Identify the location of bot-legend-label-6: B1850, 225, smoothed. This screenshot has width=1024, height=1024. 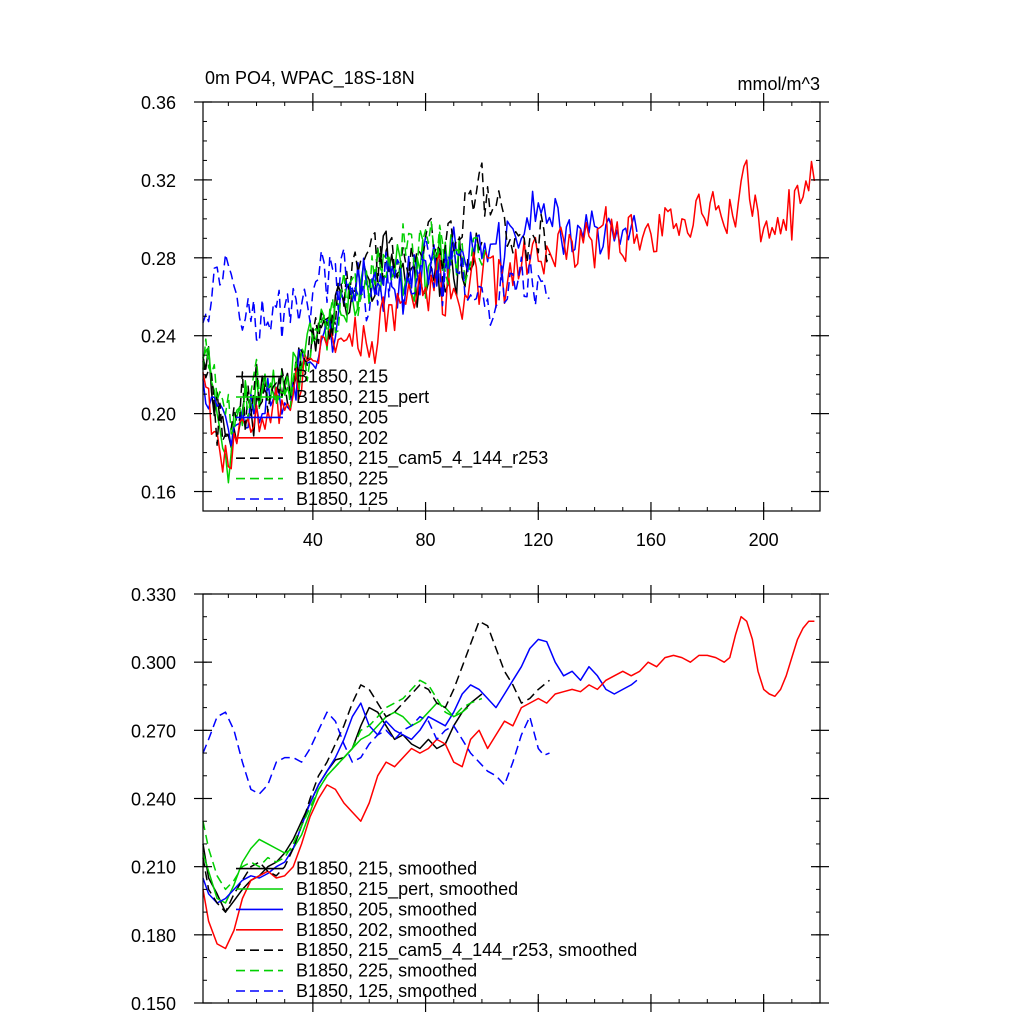
(386, 971).